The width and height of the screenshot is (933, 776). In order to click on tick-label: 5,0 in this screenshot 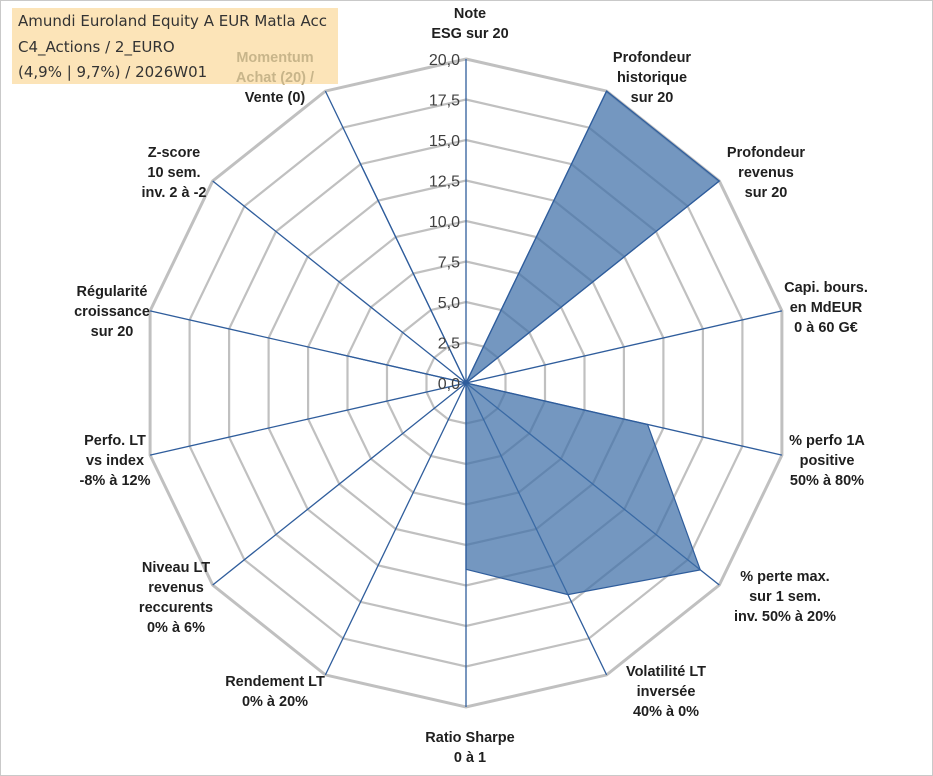, I will do `click(449, 303)`.